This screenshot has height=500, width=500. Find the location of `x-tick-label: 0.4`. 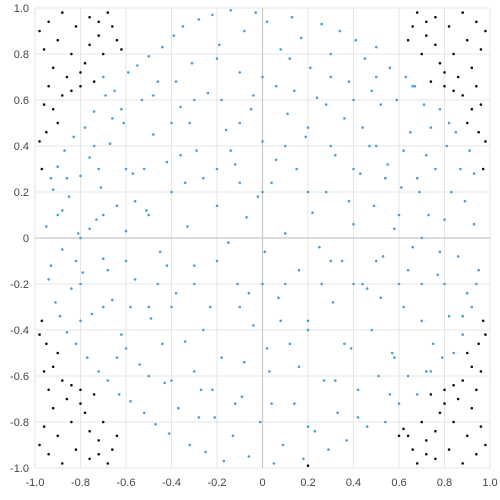

x-tick-label: 0.4 is located at coordinates (353, 483).